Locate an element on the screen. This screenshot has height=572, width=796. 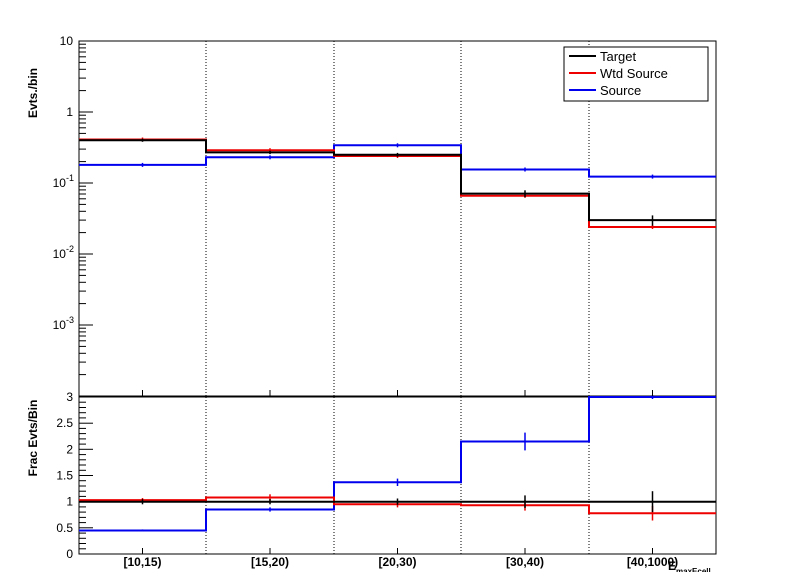
upper-target-step-line is located at coordinates (397, 180).